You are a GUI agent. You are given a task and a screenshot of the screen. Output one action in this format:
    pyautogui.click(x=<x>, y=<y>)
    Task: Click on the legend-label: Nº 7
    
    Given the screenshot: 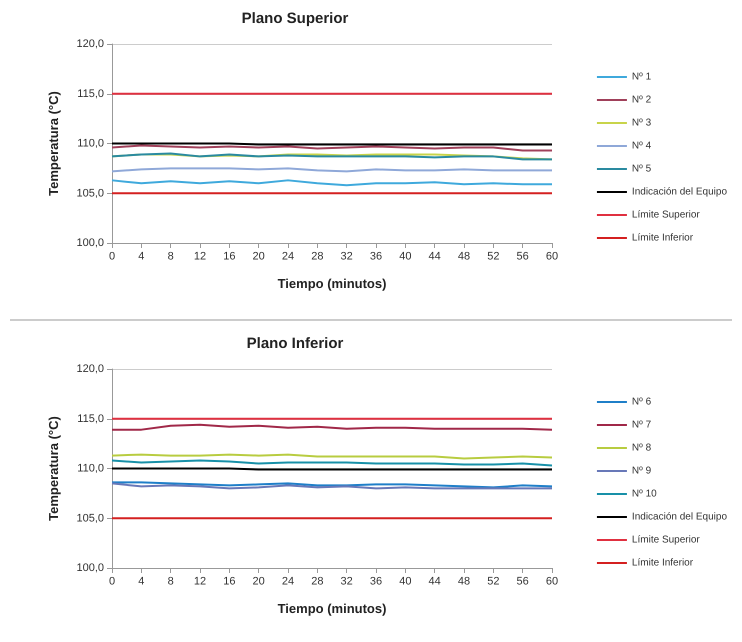 What is the action you would take?
    pyautogui.click(x=642, y=425)
    